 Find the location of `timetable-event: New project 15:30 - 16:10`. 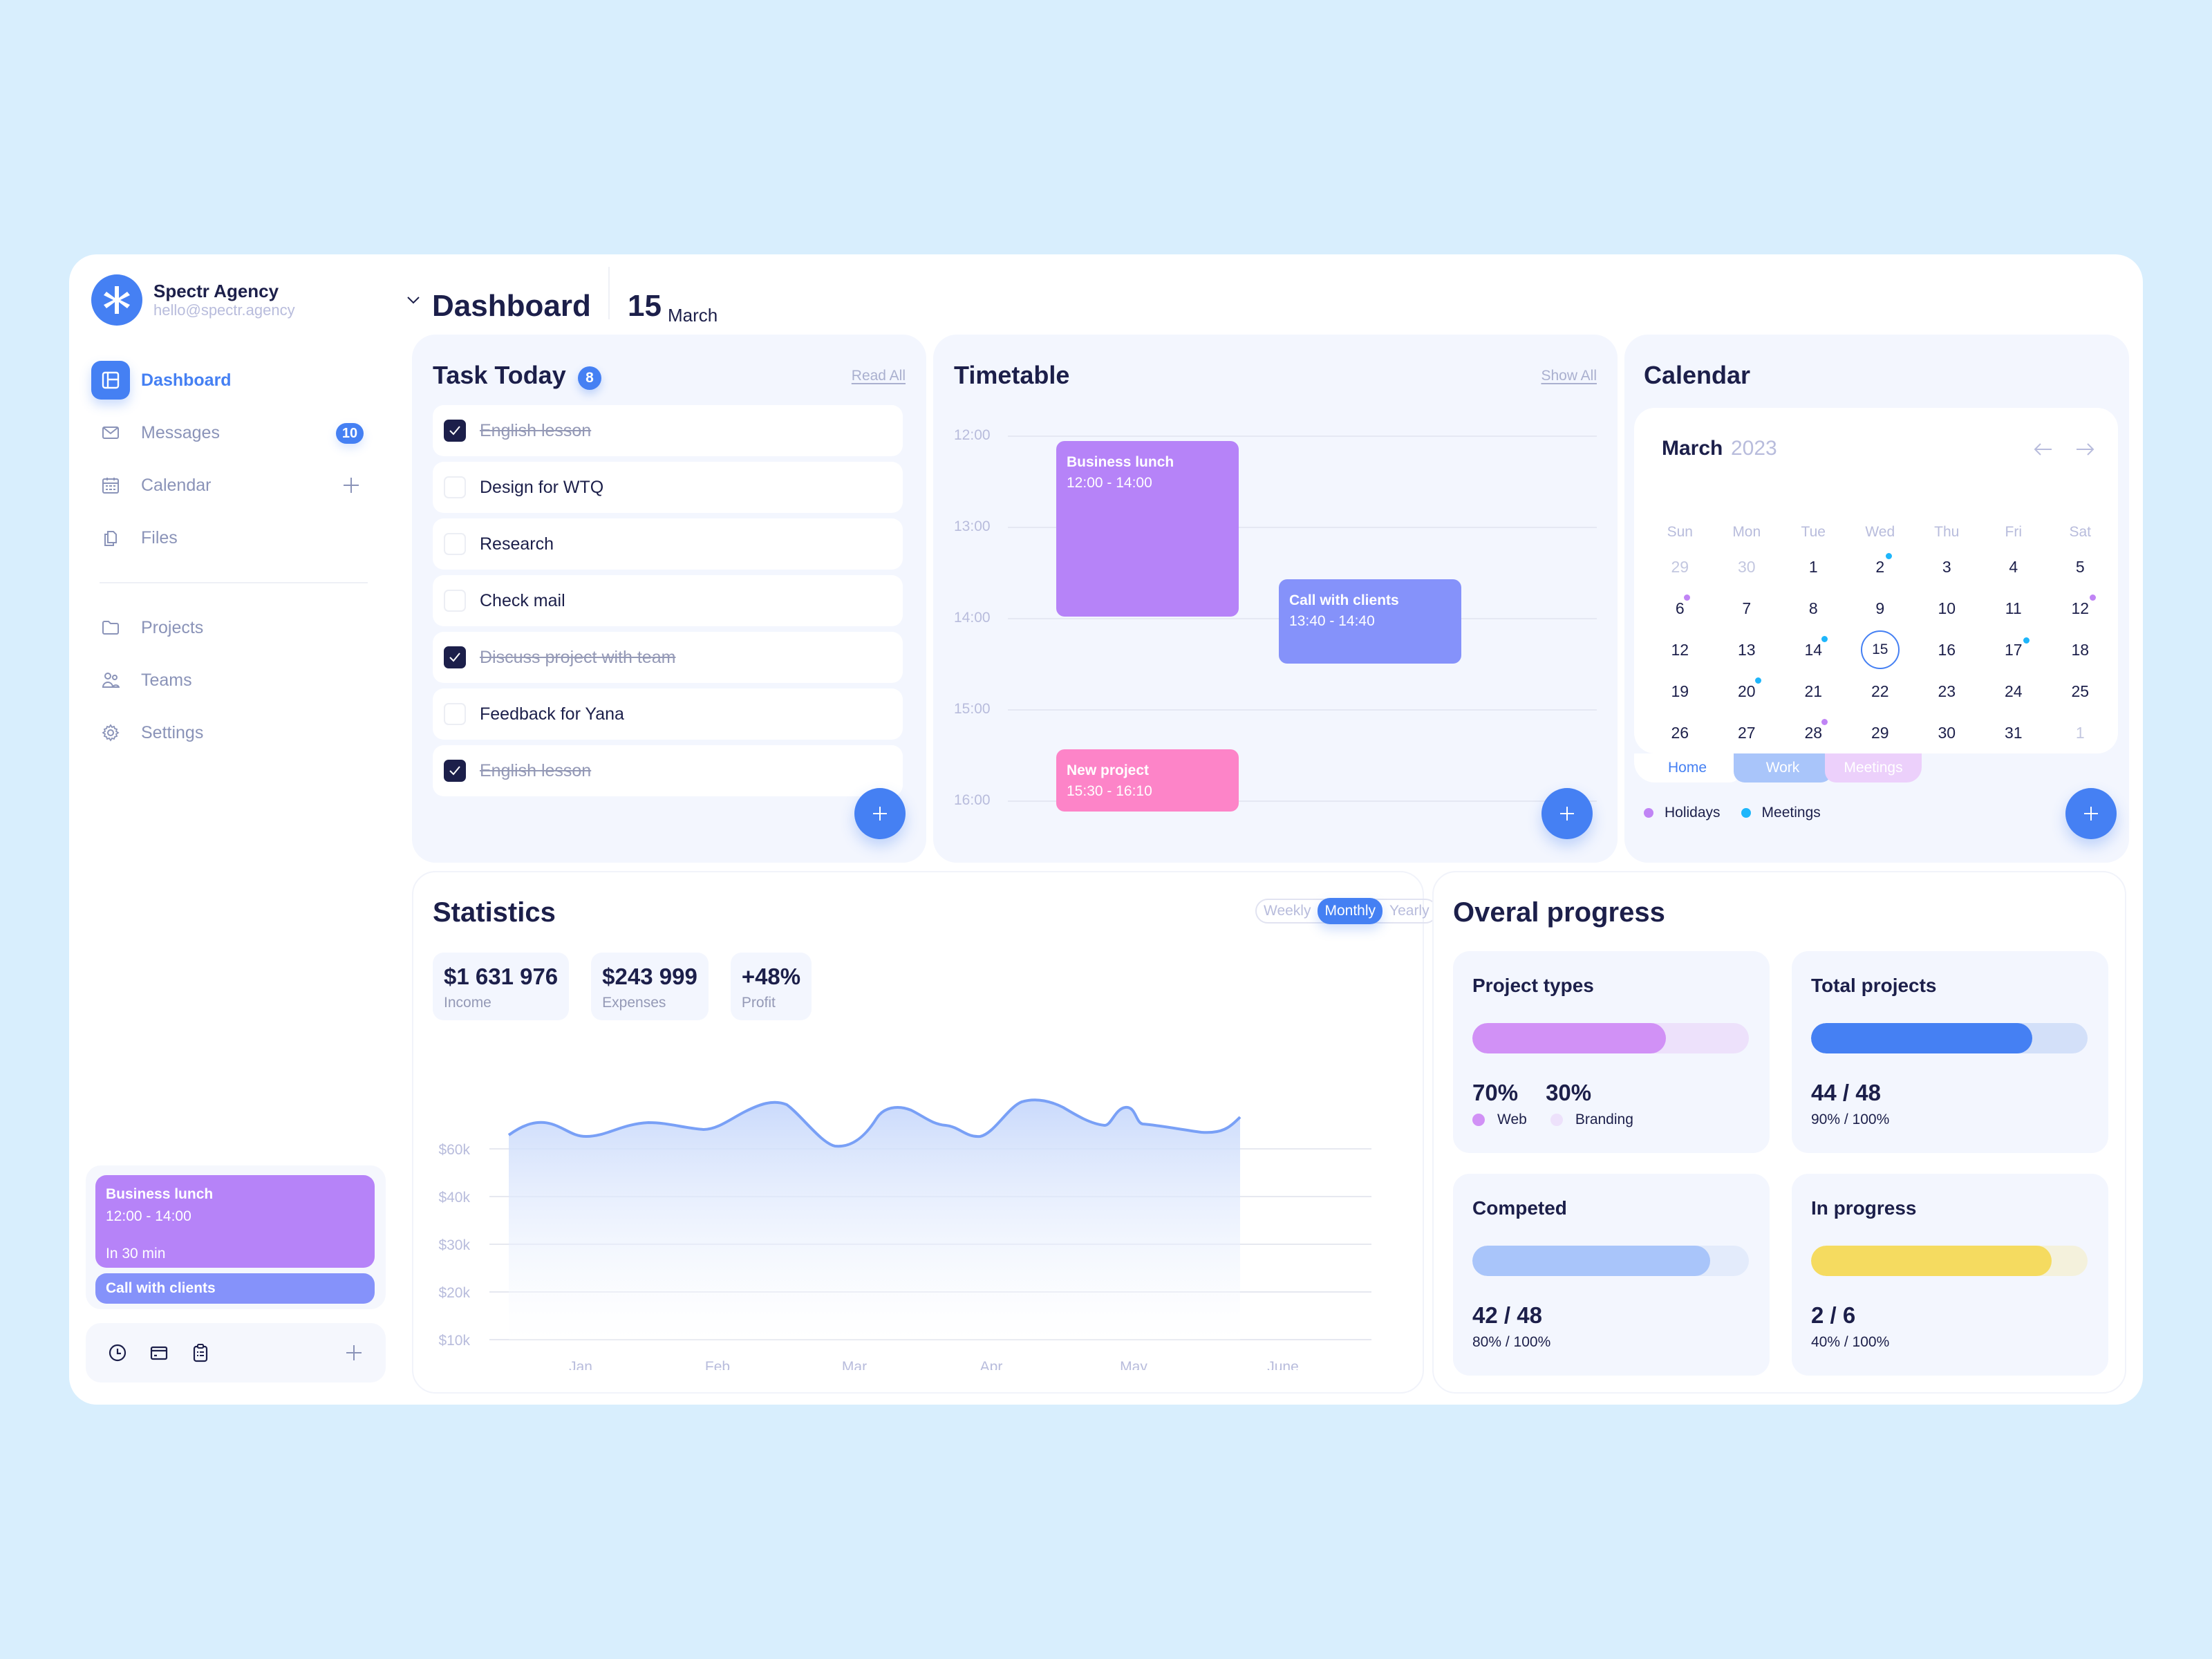

timetable-event: New project 15:30 - 16:10 is located at coordinates (1147, 780).